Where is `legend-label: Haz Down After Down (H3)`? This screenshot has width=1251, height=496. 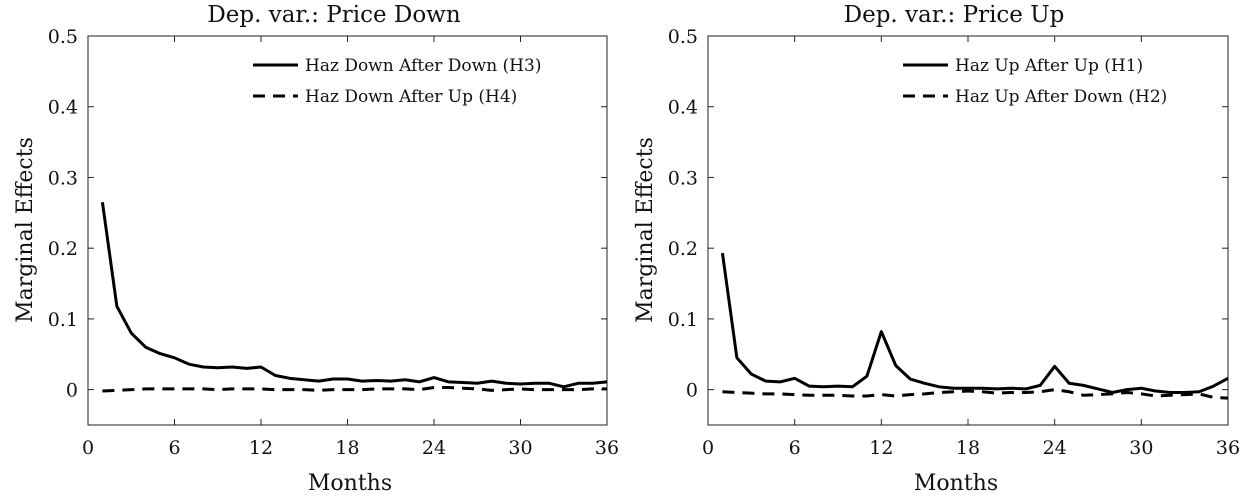 legend-label: Haz Down After Down (H3) is located at coordinates (423, 66).